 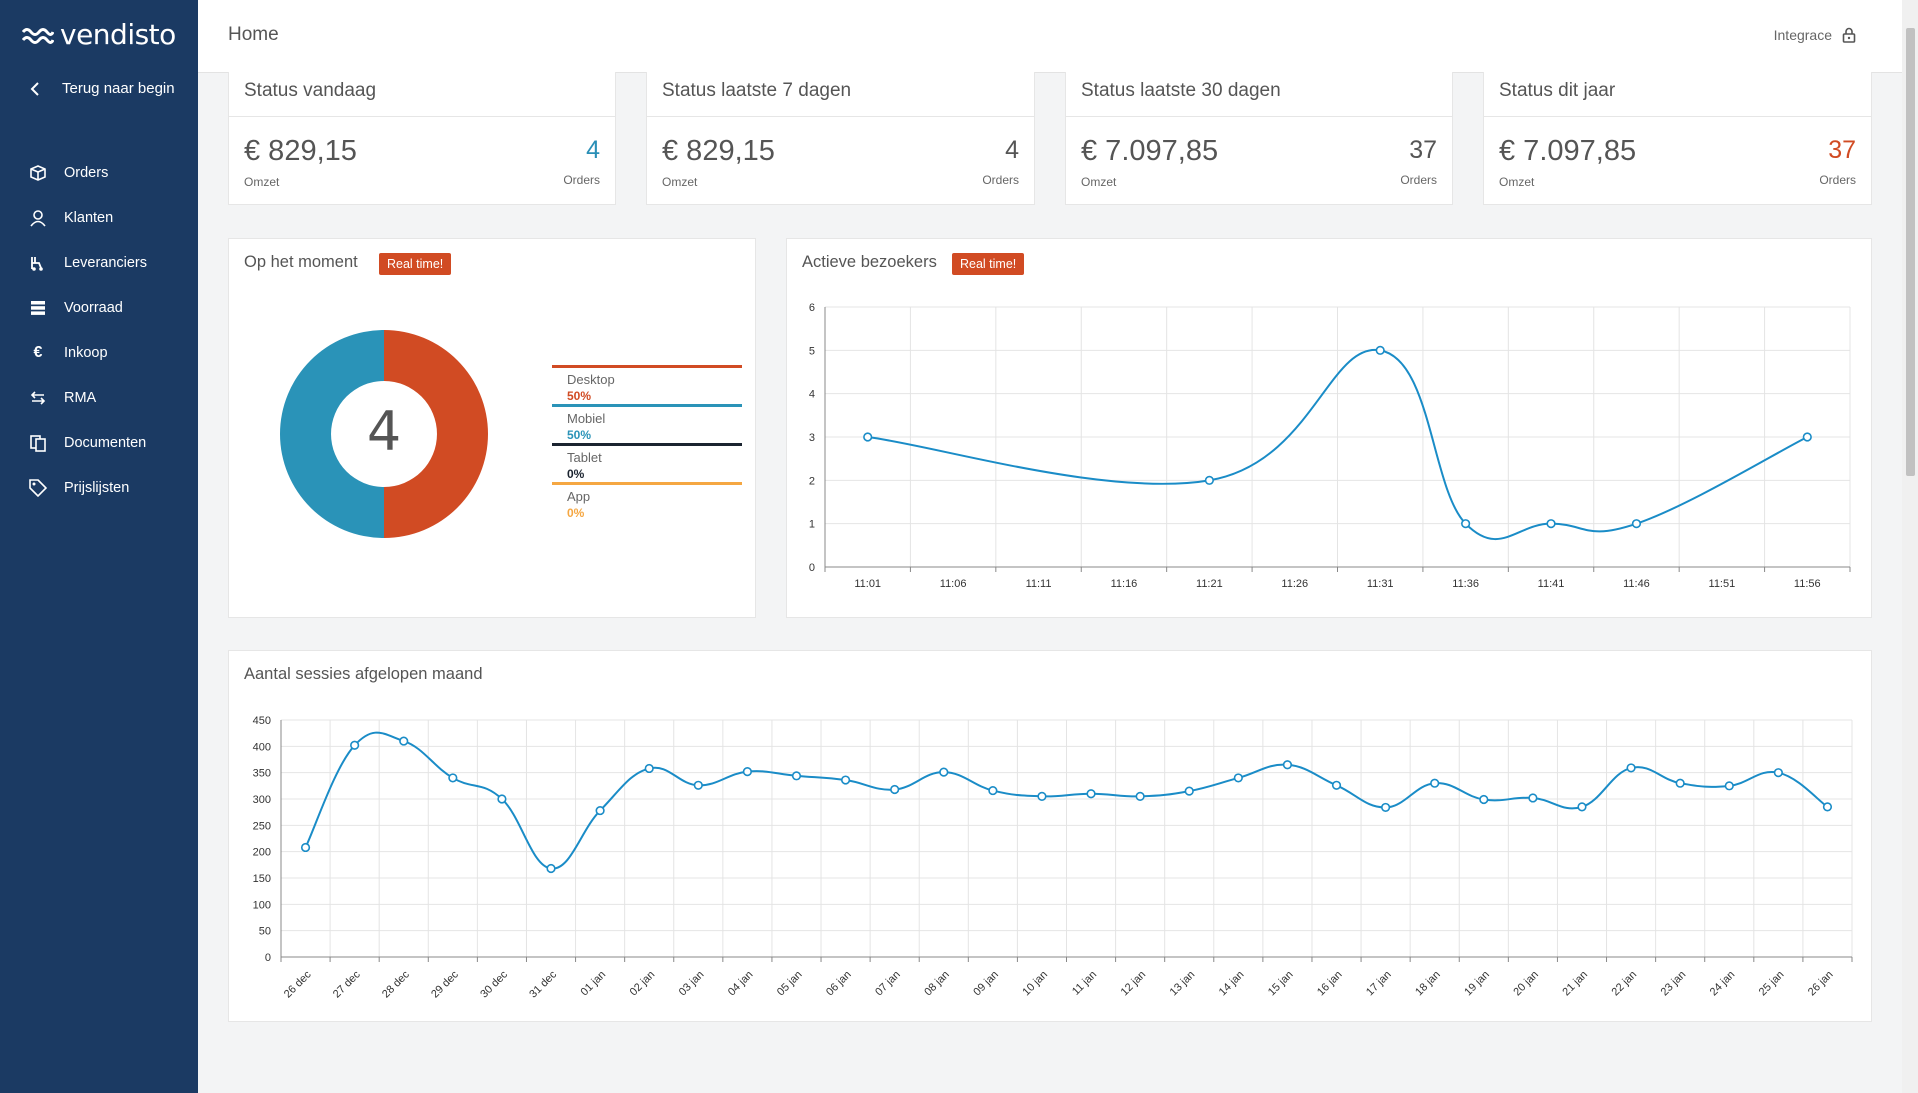 What do you see at coordinates (1232, 984) in the screenshot?
I see `x-tick-label: 14 jan` at bounding box center [1232, 984].